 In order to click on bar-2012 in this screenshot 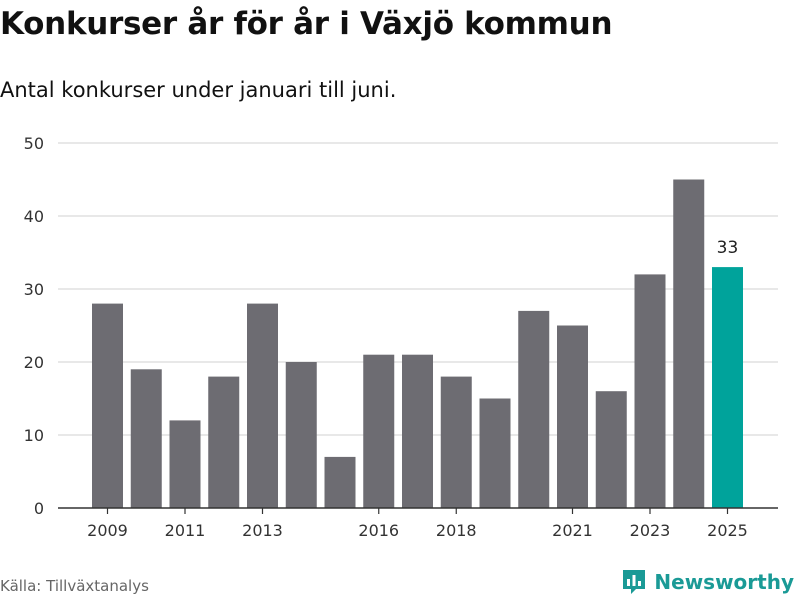, I will do `click(224, 442)`.